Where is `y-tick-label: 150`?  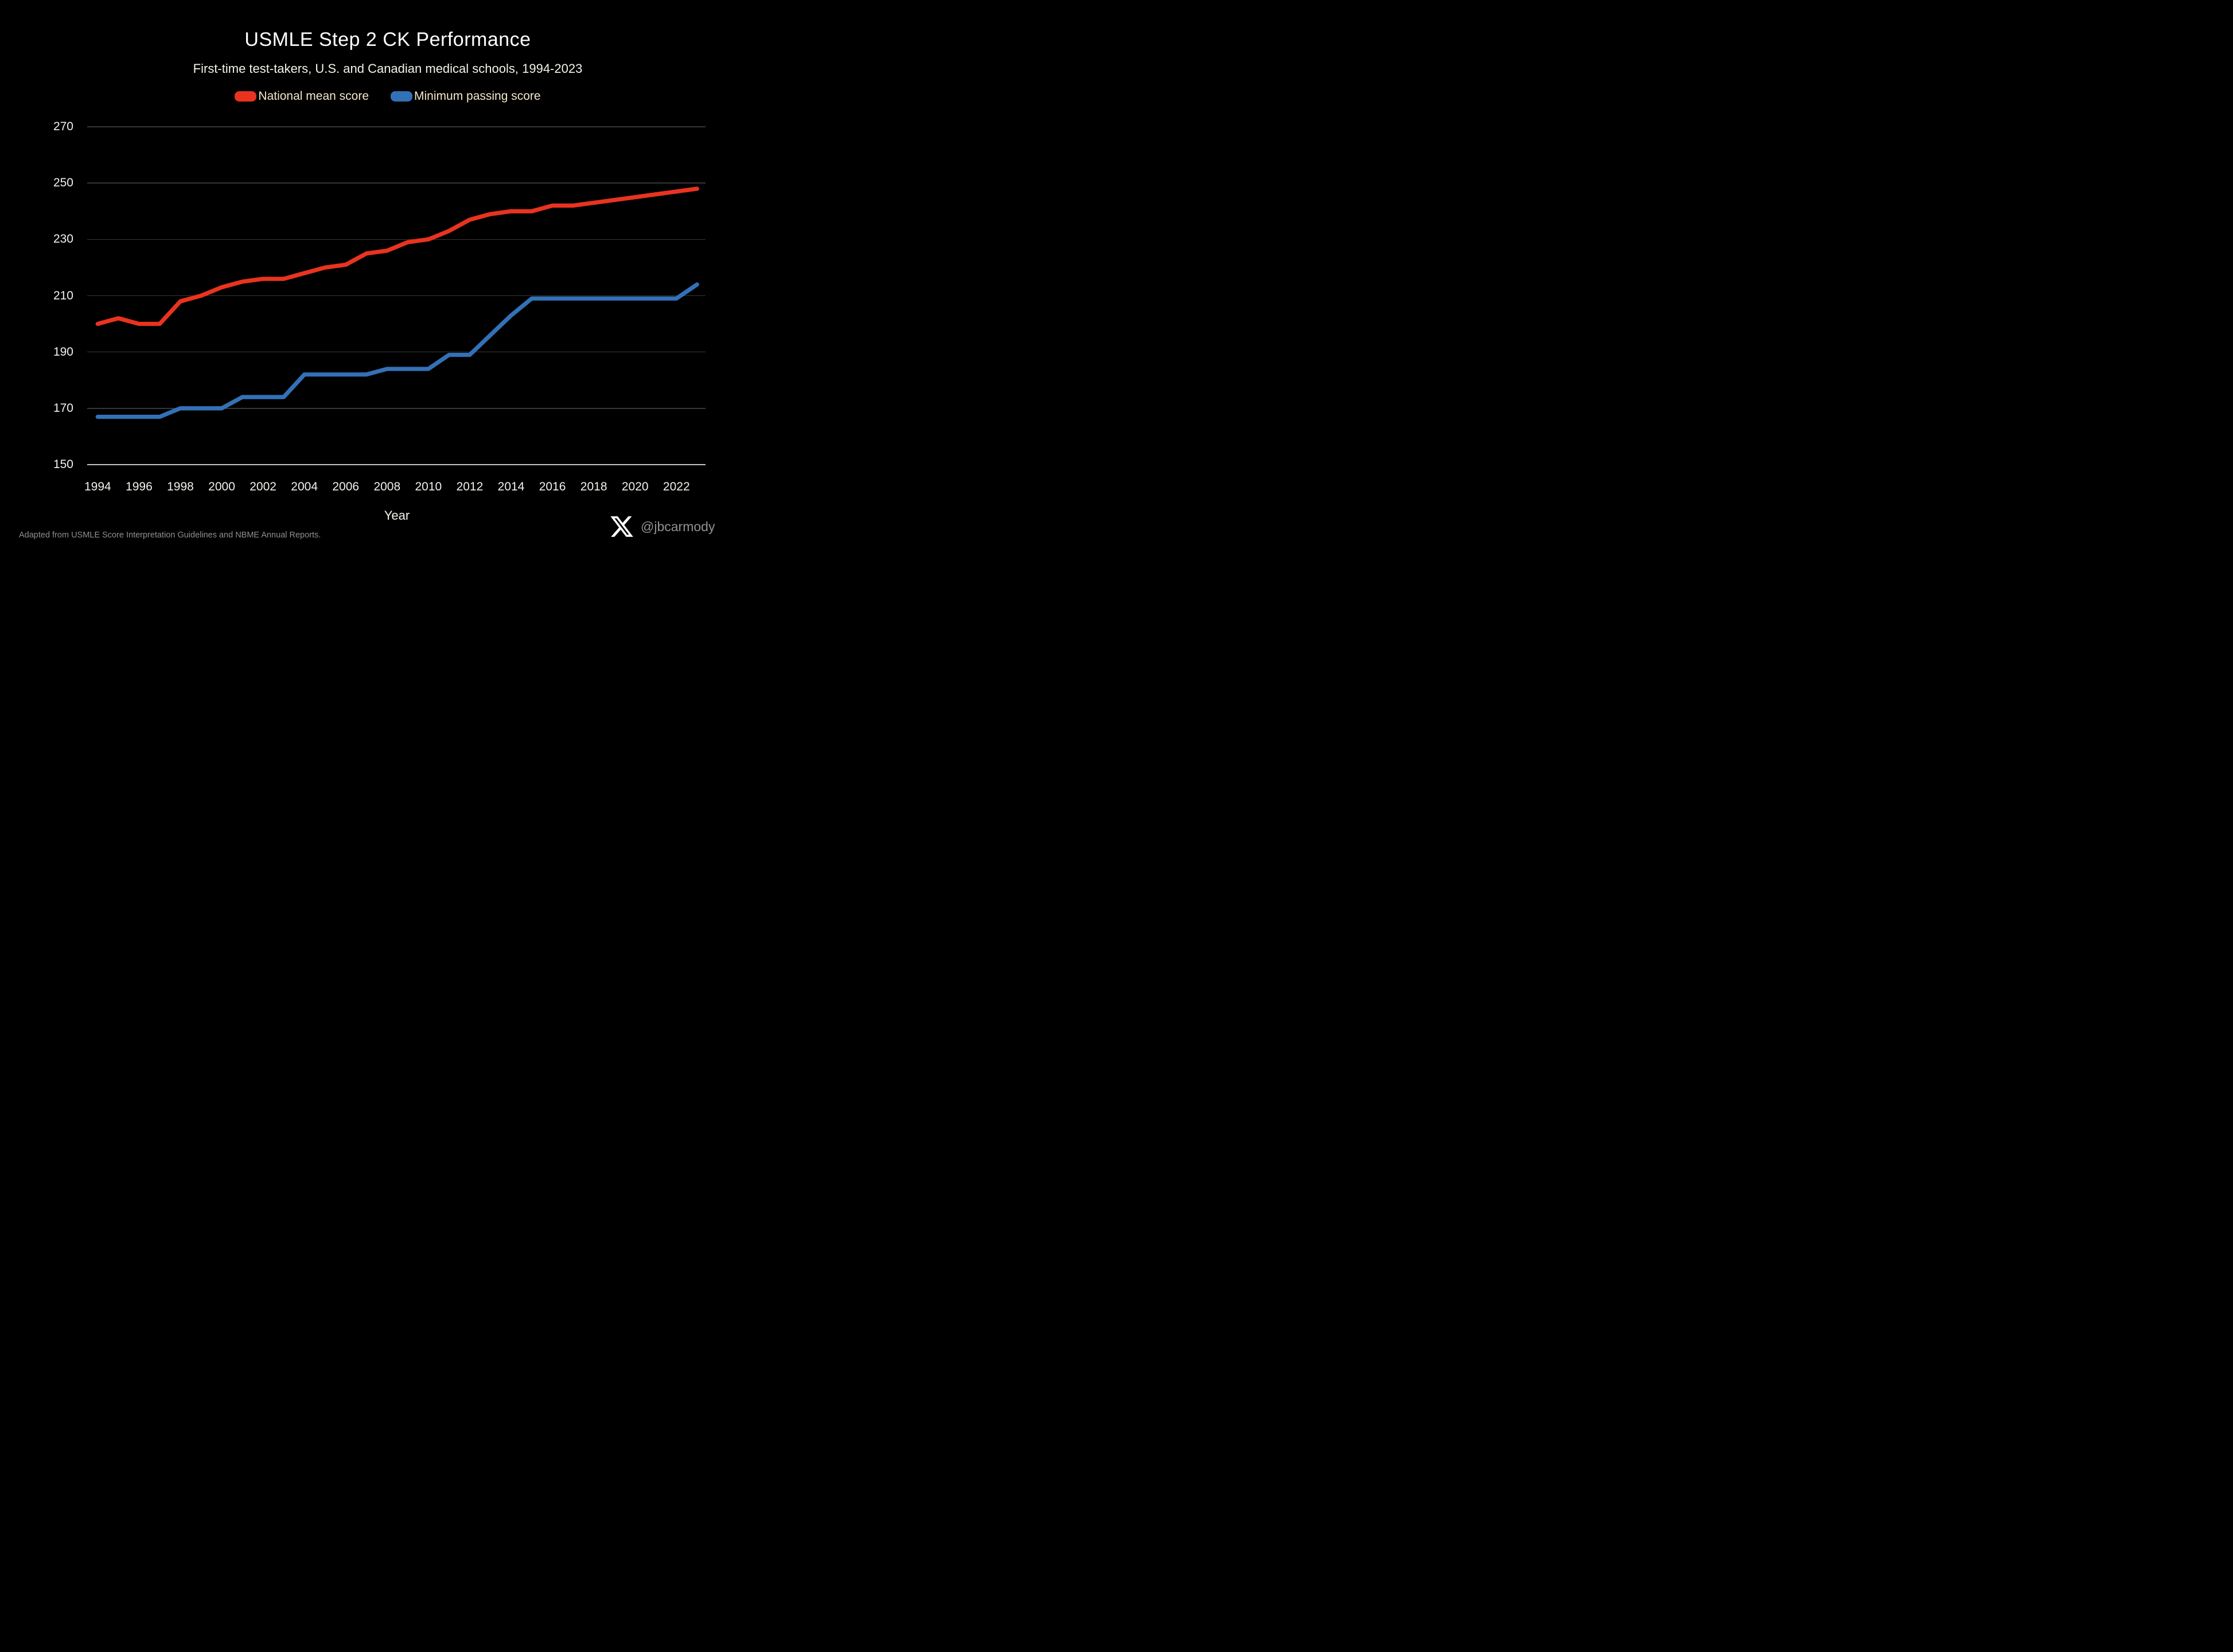
y-tick-label: 150 is located at coordinates (63, 464).